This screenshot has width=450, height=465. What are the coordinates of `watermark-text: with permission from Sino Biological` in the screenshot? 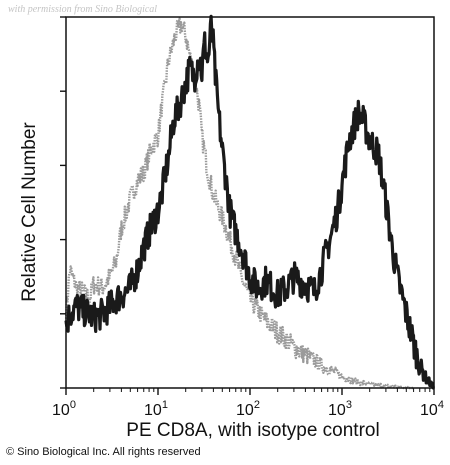 It's located at (83, 9).